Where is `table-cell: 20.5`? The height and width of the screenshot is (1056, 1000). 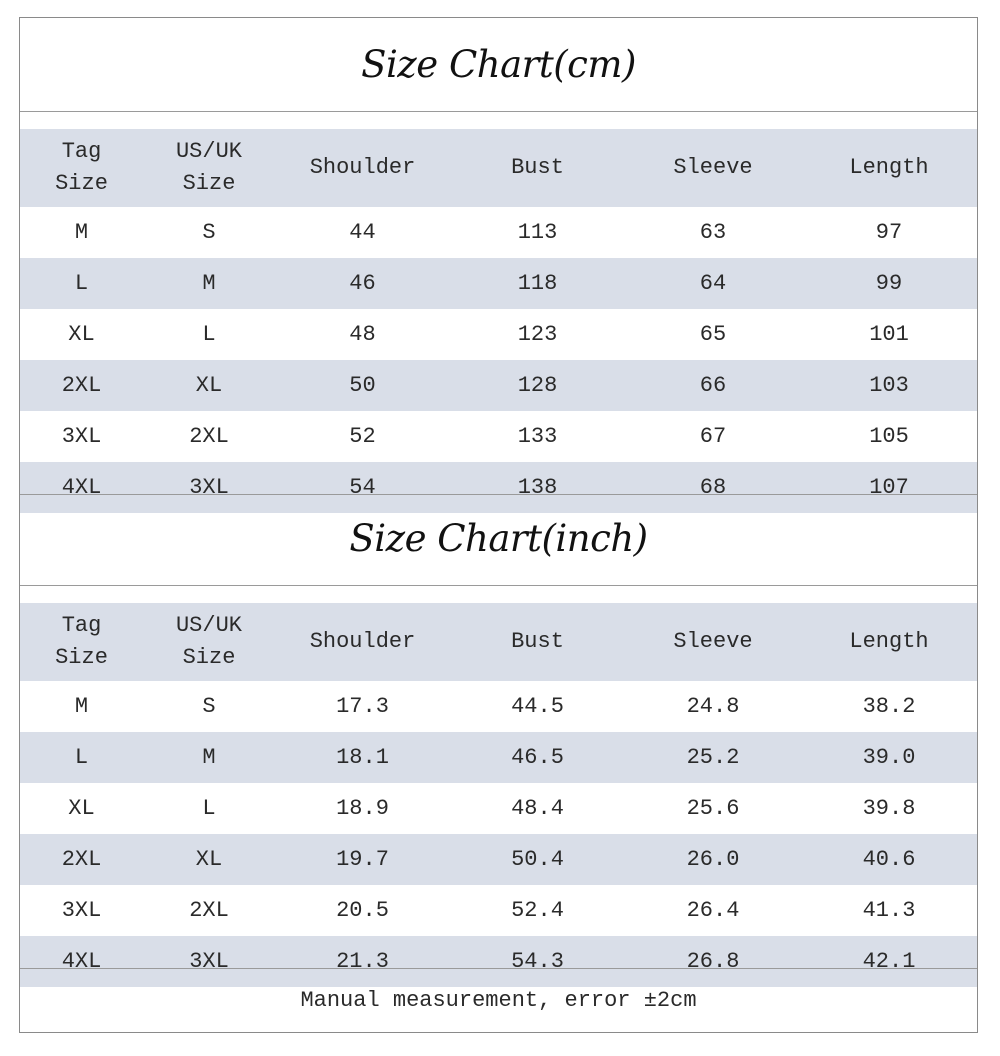 table-cell: 20.5 is located at coordinates (362, 910).